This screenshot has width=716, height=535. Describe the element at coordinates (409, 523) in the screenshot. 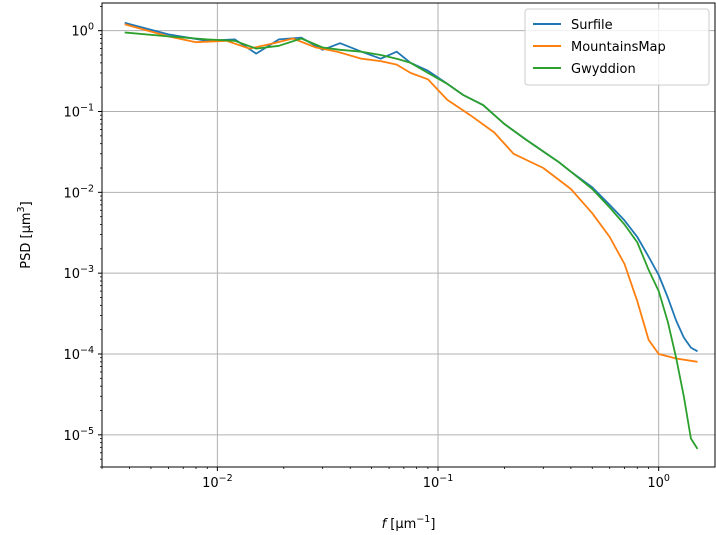

I see `x-axis-label: f [µm−1]` at that location.